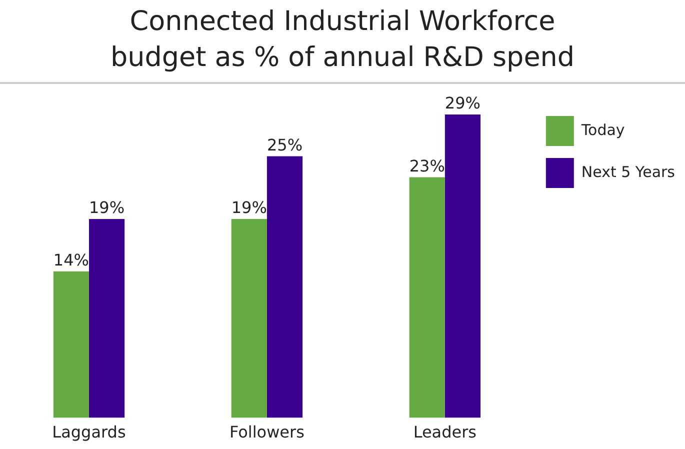 This screenshot has width=685, height=449. I want to click on legend-label: Next 5 Years, so click(628, 171).